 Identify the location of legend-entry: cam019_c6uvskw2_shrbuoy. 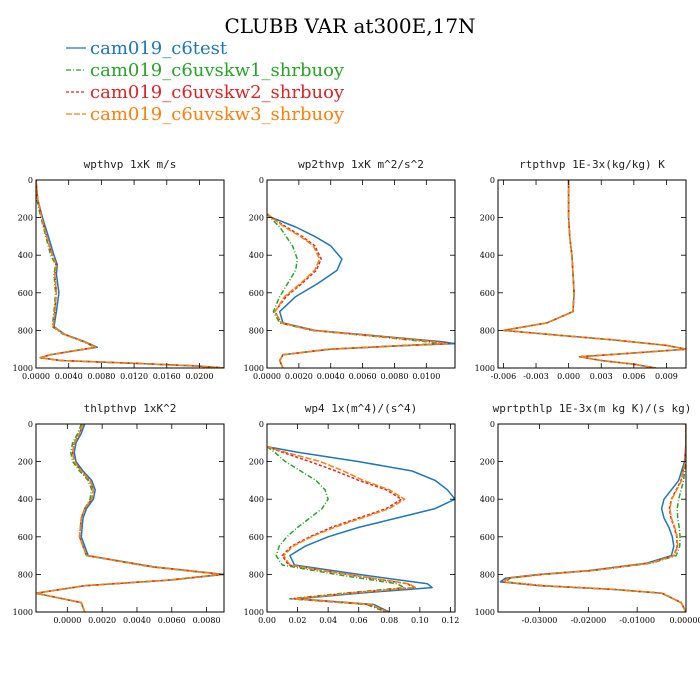
(205, 92).